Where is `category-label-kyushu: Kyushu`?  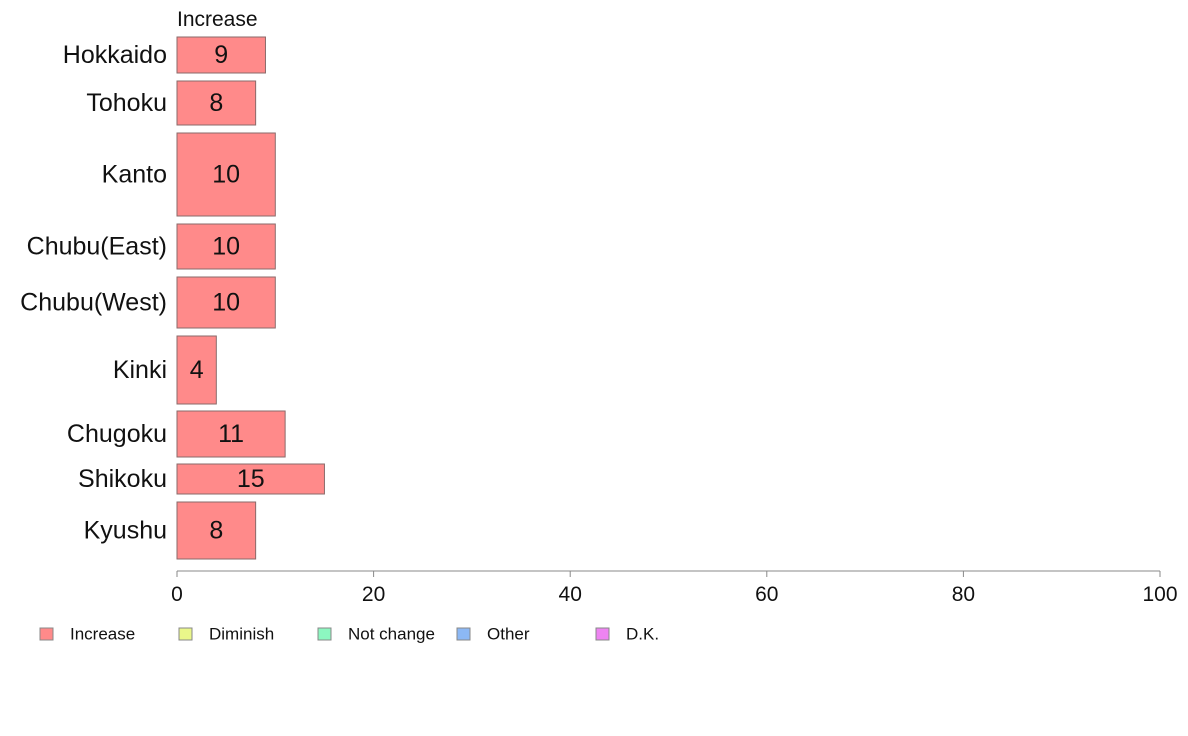 category-label-kyushu: Kyushu is located at coordinates (125, 531).